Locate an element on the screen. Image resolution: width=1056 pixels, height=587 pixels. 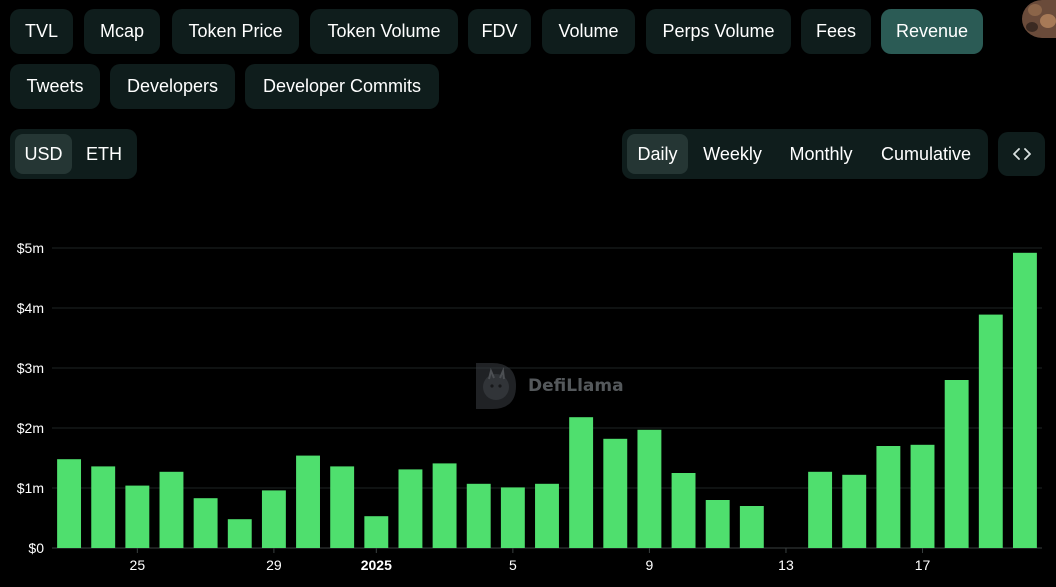
x-tick-label: 17 is located at coordinates (923, 565).